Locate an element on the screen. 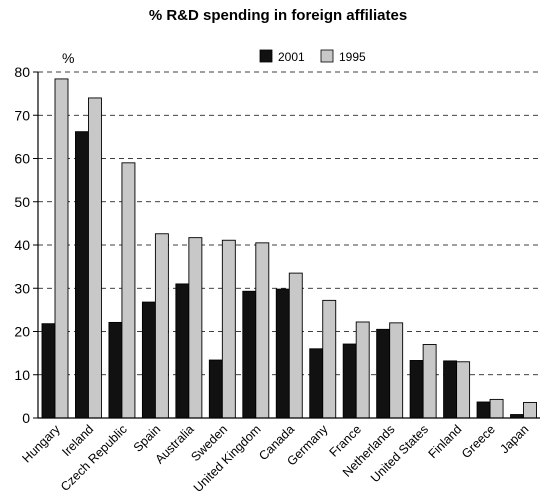  y-tick-label: 0 is located at coordinates (26, 418).